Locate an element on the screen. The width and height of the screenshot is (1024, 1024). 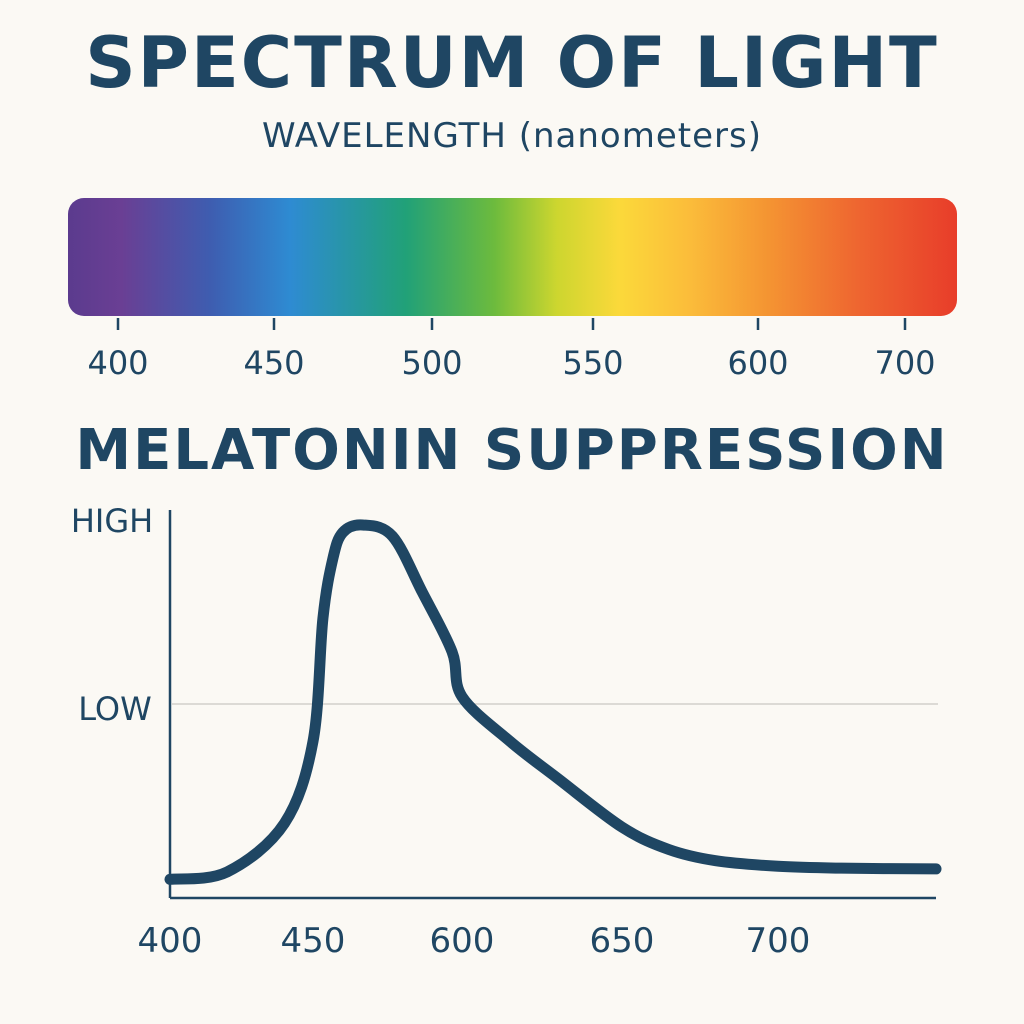
spectrum-tick-label: 400 is located at coordinates (117, 363).